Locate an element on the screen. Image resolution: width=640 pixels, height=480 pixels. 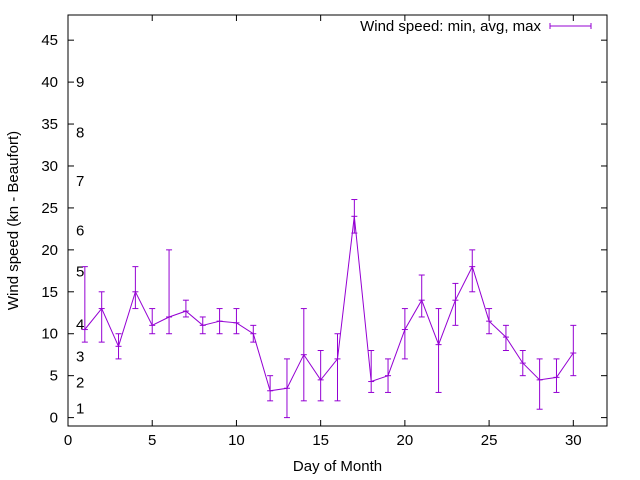
y-tick-label: 15 is located at coordinates (49, 292).